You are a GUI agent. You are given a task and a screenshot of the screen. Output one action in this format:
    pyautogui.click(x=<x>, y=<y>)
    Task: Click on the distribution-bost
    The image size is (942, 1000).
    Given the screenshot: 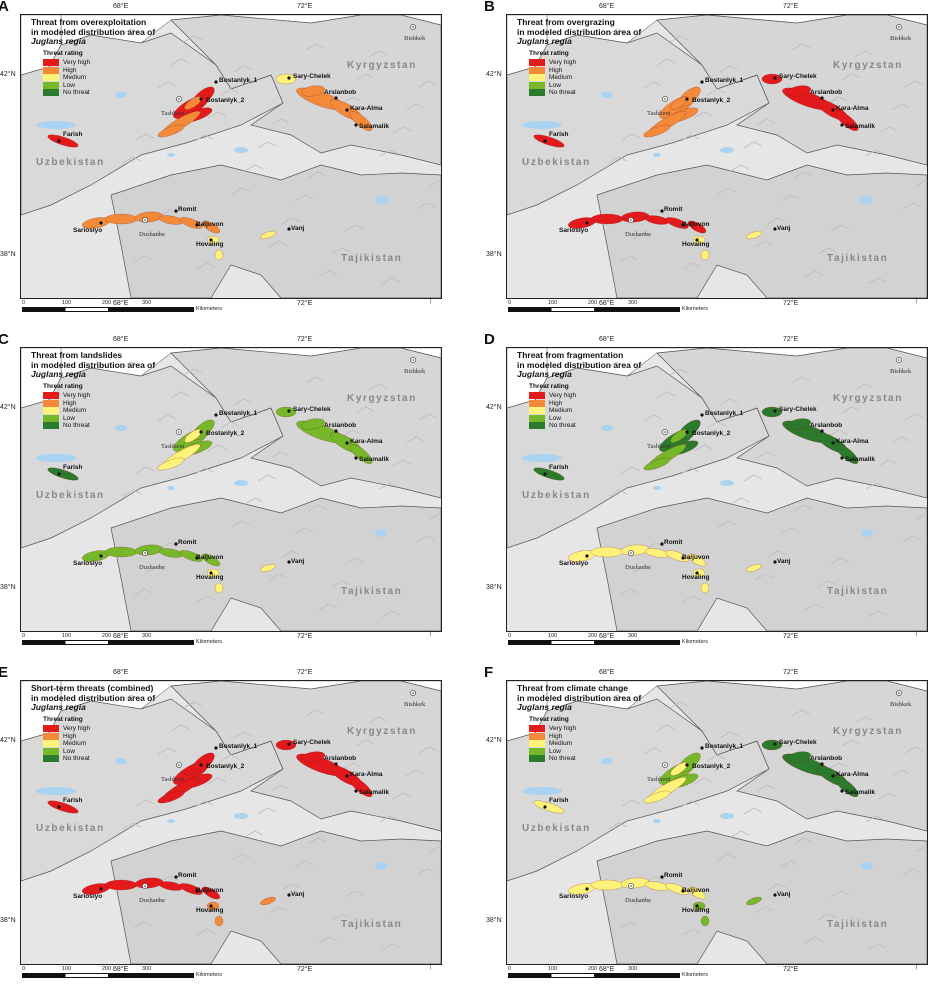 What is the action you would take?
    pyautogui.click(x=657, y=464)
    